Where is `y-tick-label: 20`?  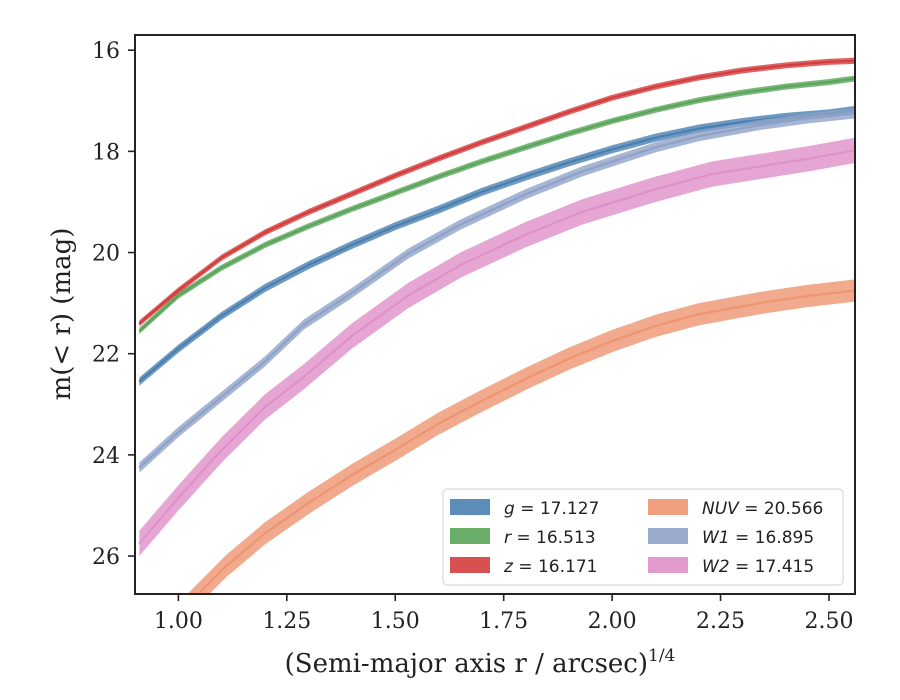
y-tick-label: 20 is located at coordinates (106, 254).